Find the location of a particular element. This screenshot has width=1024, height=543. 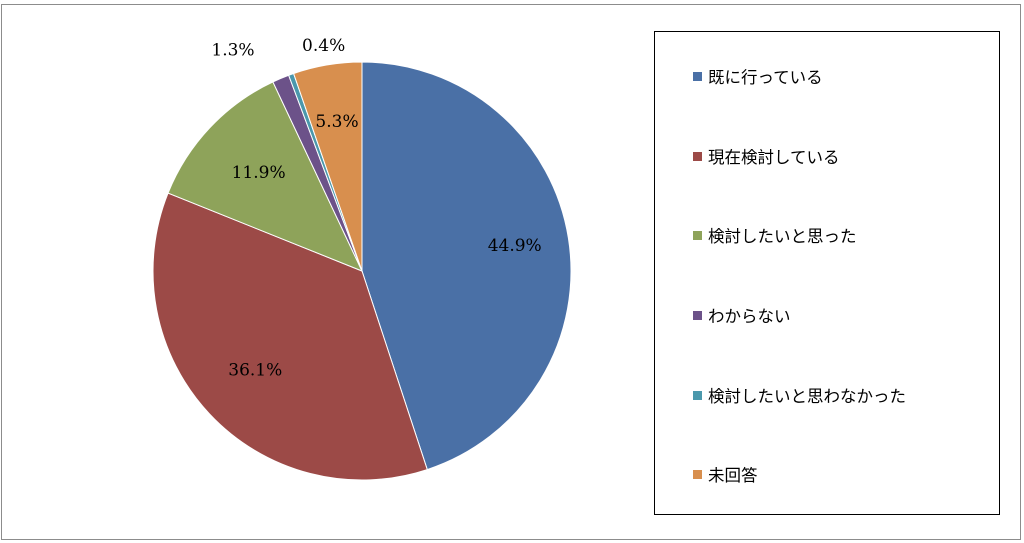

legend-item: 現在検討している is located at coordinates (766, 156).